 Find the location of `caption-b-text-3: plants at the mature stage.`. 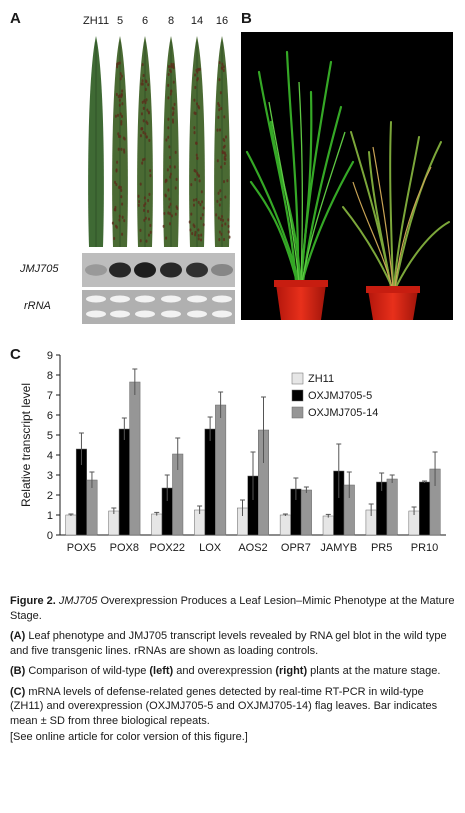

caption-b-text-3: plants at the mature stage. is located at coordinates (374, 671).